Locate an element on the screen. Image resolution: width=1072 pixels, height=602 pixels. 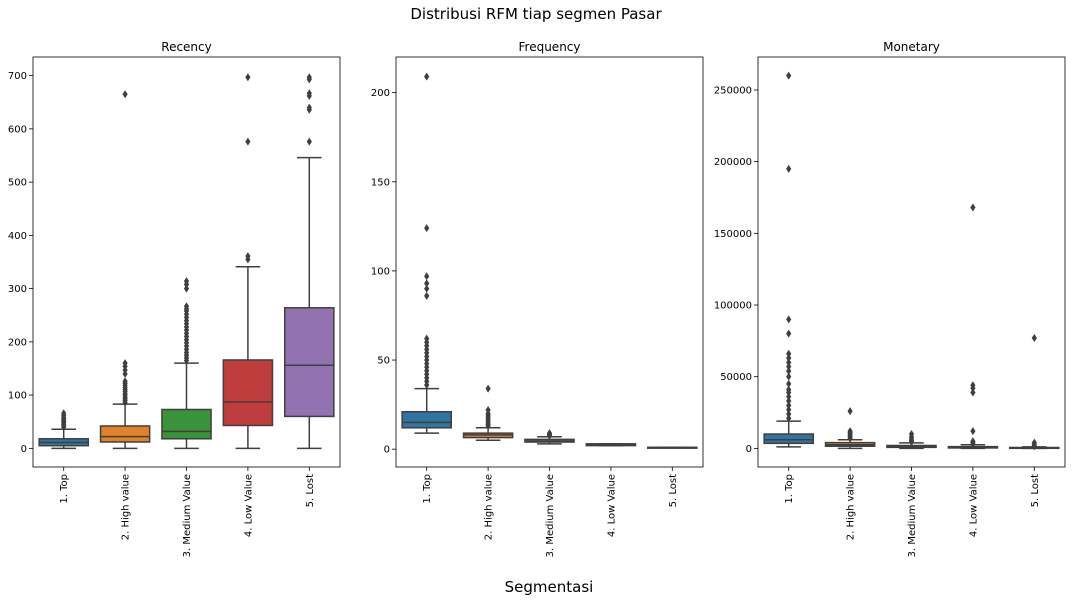
panel-title: Frequency is located at coordinates (550, 47).